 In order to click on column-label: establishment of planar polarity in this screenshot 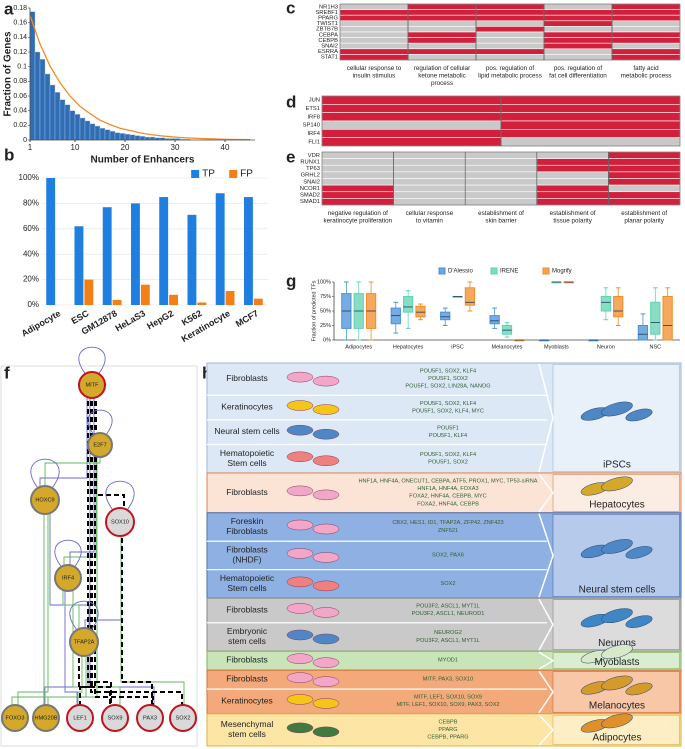, I will do `click(644, 217)`.